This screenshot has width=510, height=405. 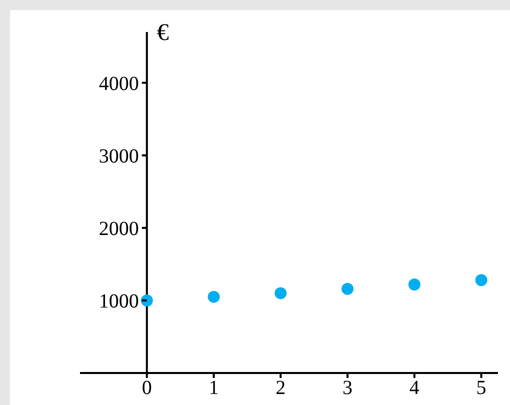 What do you see at coordinates (118, 229) in the screenshot?
I see `y-tick-label: 2000` at bounding box center [118, 229].